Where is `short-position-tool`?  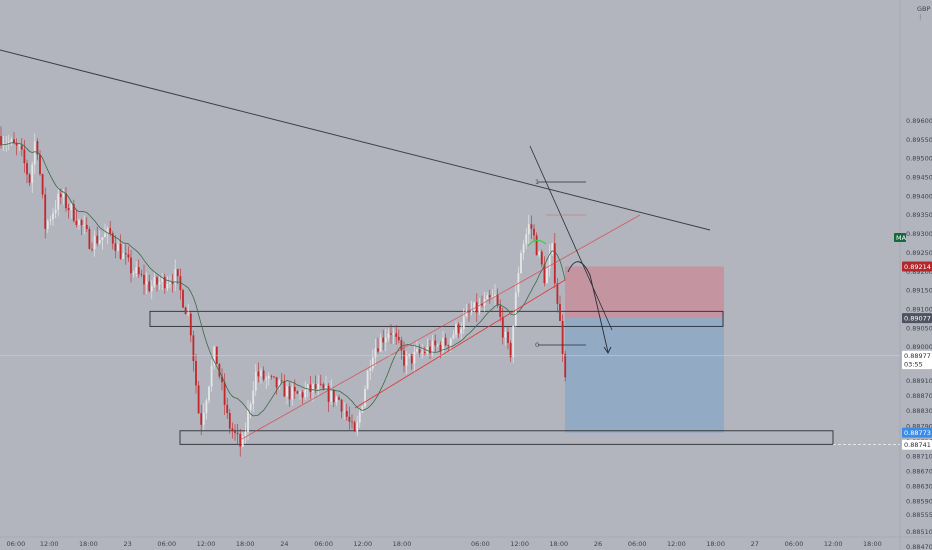 short-position-tool is located at coordinates (644, 349).